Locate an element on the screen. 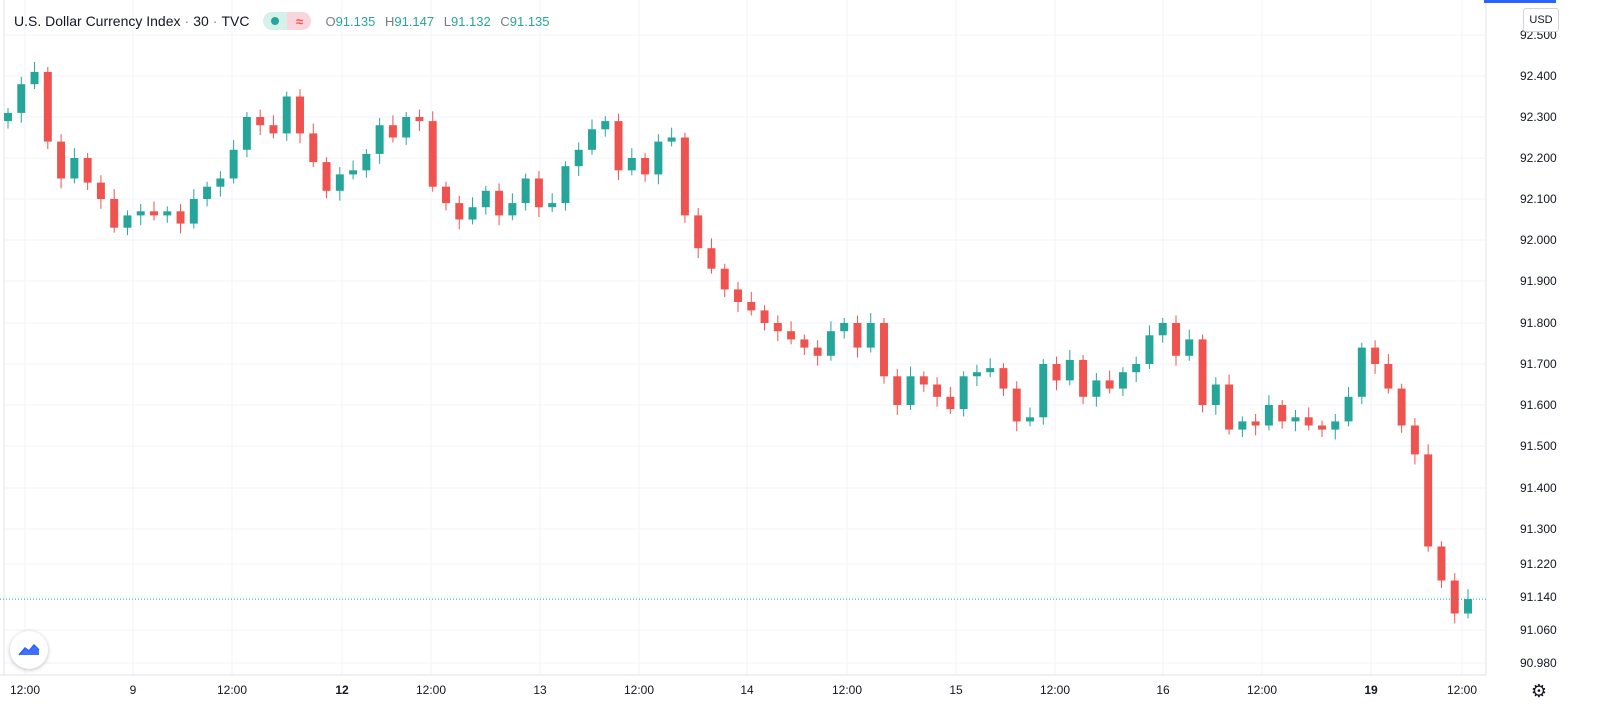 This screenshot has height=718, width=1600. ohlc-values: O91.135 H91.147 L91.132 C91.135 is located at coordinates (440, 21).